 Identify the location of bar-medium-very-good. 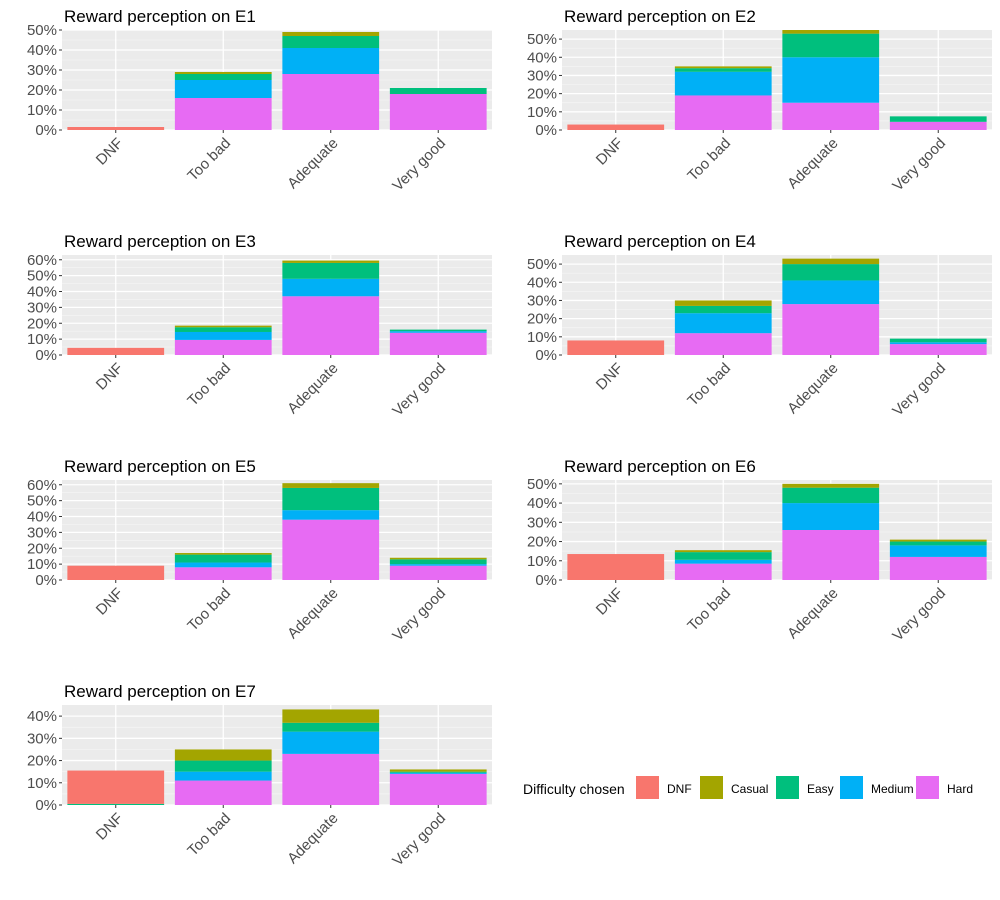
(438, 773).